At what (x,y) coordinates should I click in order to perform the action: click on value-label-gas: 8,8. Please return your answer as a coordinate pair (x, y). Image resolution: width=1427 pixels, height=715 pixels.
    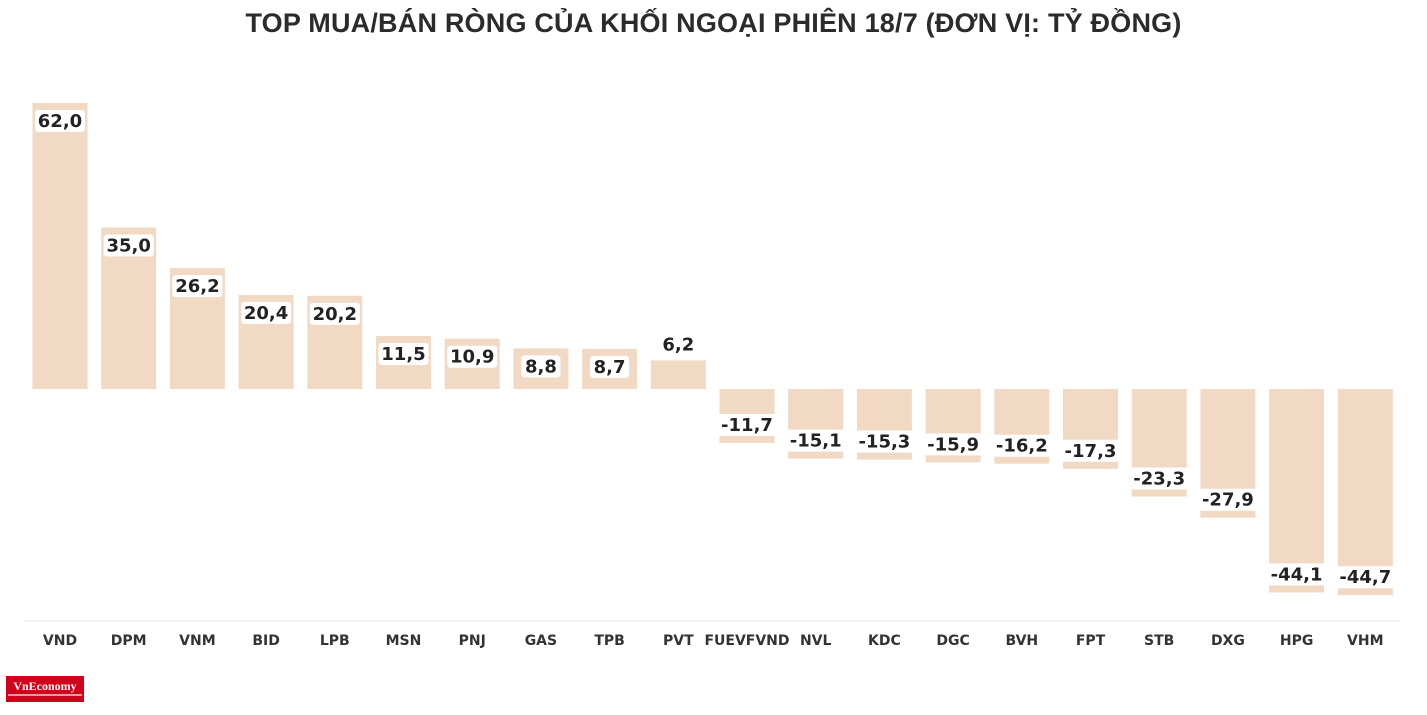
    Looking at the image, I should click on (541, 366).